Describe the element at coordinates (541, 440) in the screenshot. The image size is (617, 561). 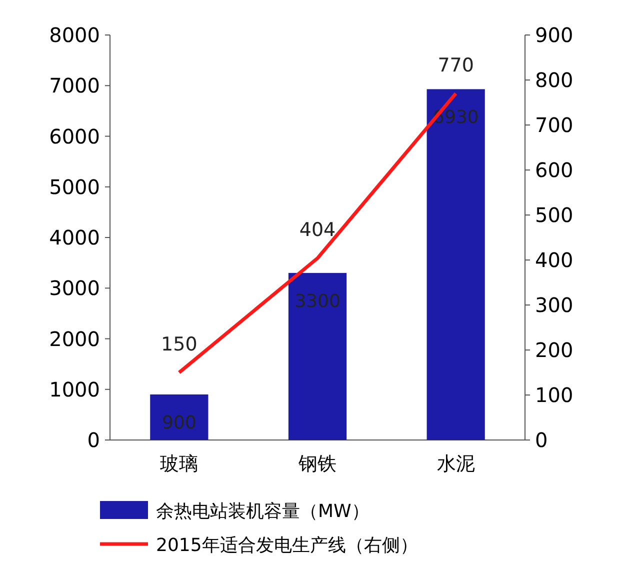
I see `y2-tick-label: 0` at that location.